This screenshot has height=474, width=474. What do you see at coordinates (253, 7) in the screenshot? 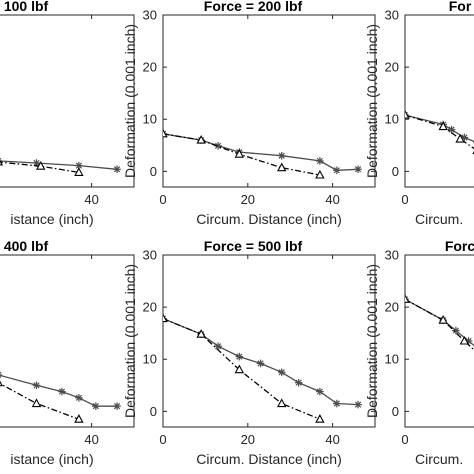
I see `chart-title: Force = 200 lbf` at bounding box center [253, 7].